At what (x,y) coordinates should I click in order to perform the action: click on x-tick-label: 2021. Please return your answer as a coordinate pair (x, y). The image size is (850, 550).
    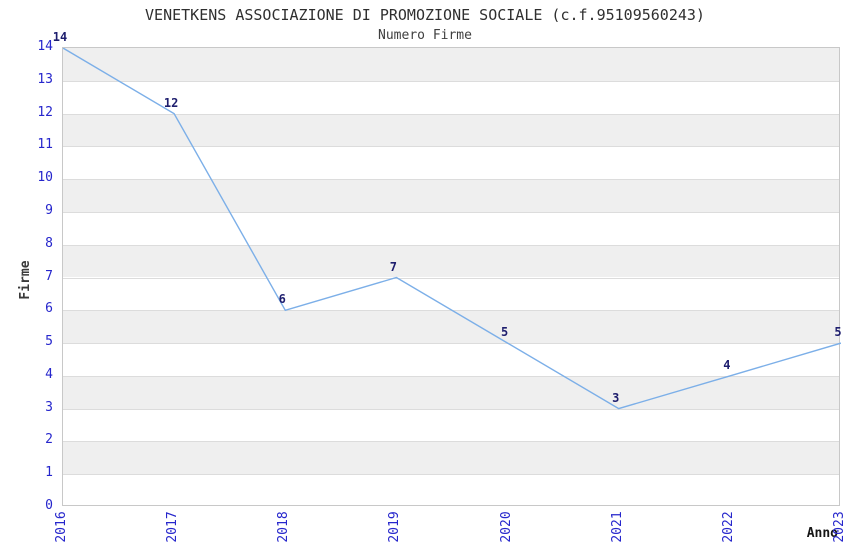
    Looking at the image, I should click on (617, 527).